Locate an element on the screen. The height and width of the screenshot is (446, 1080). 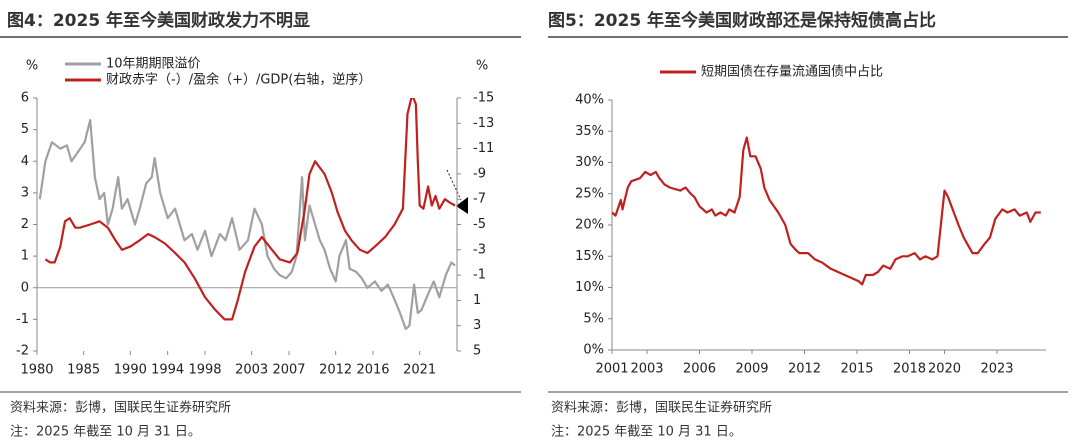
y2-tick-label: -15 is located at coordinates (483, 98).